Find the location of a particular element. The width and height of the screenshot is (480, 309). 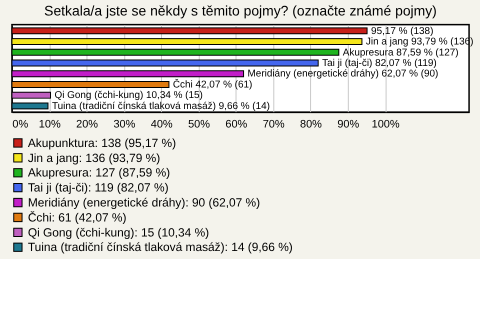

x-tick-label: 90% is located at coordinates (348, 124).